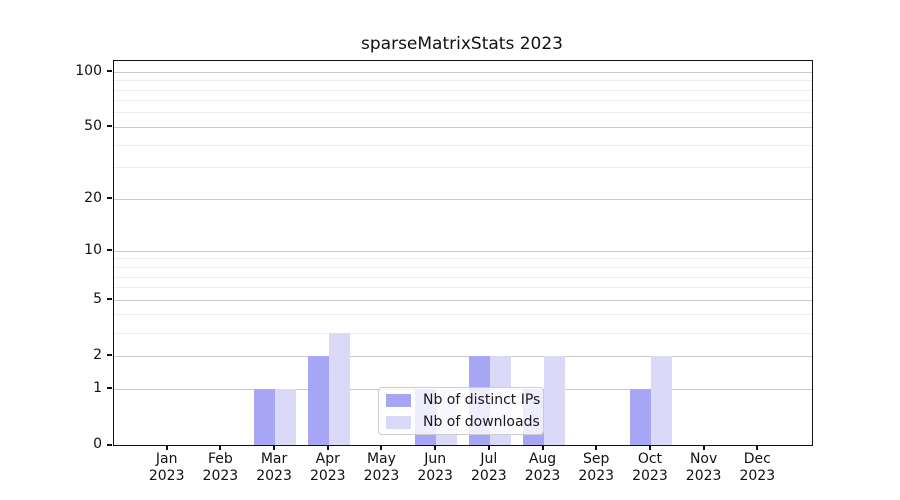 The image size is (900, 500). What do you see at coordinates (703, 459) in the screenshot?
I see `x-tick-month: Nov` at bounding box center [703, 459].